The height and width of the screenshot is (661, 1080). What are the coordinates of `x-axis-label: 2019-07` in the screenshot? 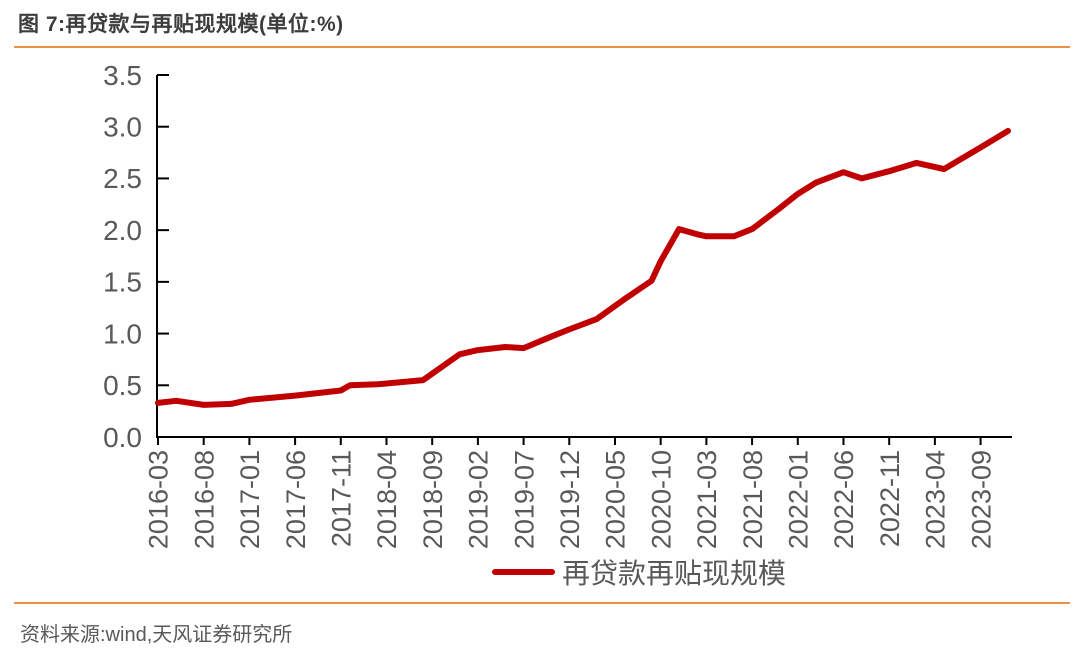 It's located at (524, 499).